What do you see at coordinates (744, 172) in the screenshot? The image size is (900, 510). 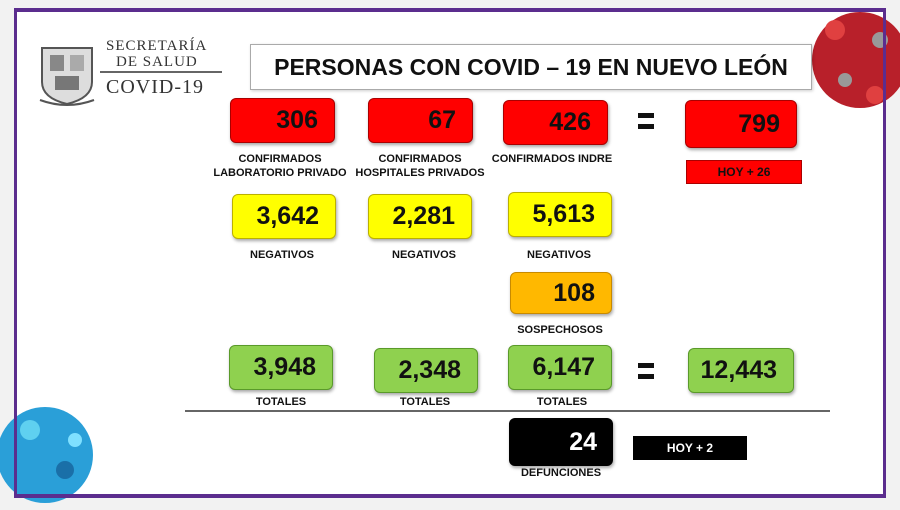 I see `today-confirmed: HOY + 26` at bounding box center [744, 172].